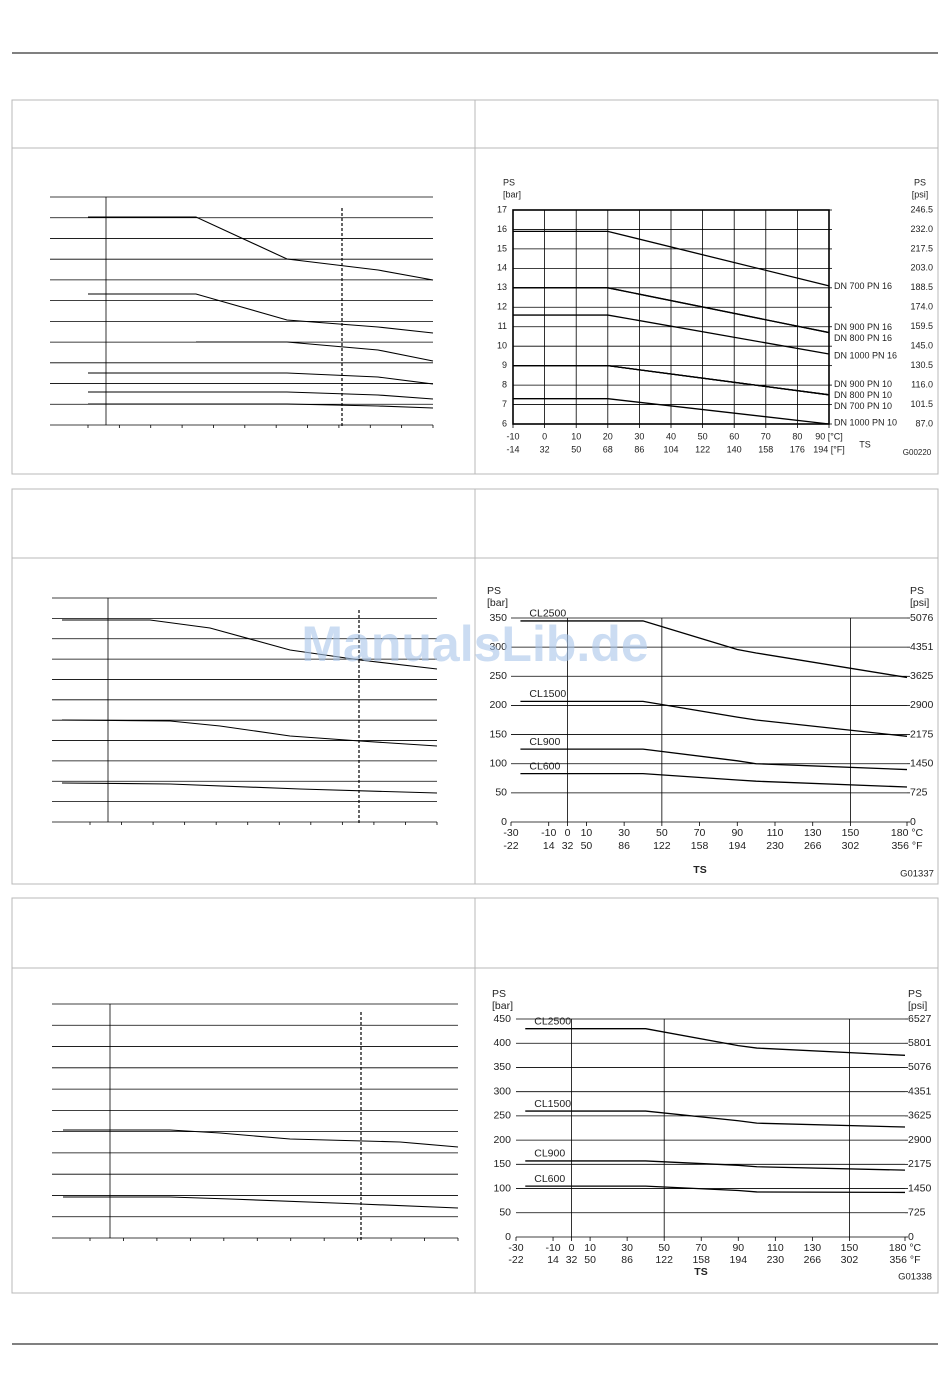  What do you see at coordinates (917, 1213) in the screenshot?
I see `y2-tick-label: 725` at bounding box center [917, 1213].